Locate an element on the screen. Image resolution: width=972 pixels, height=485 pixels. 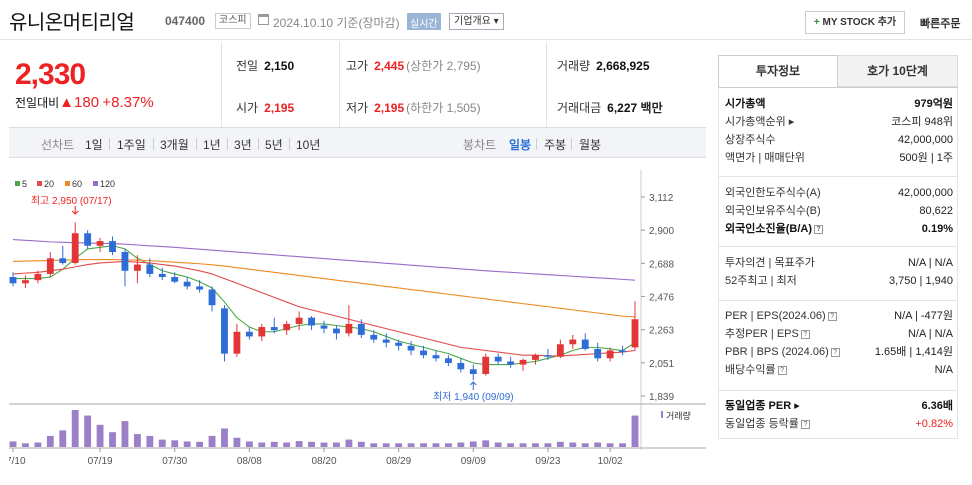
tab-invest-info: 투자정보 is located at coordinates (778, 71).